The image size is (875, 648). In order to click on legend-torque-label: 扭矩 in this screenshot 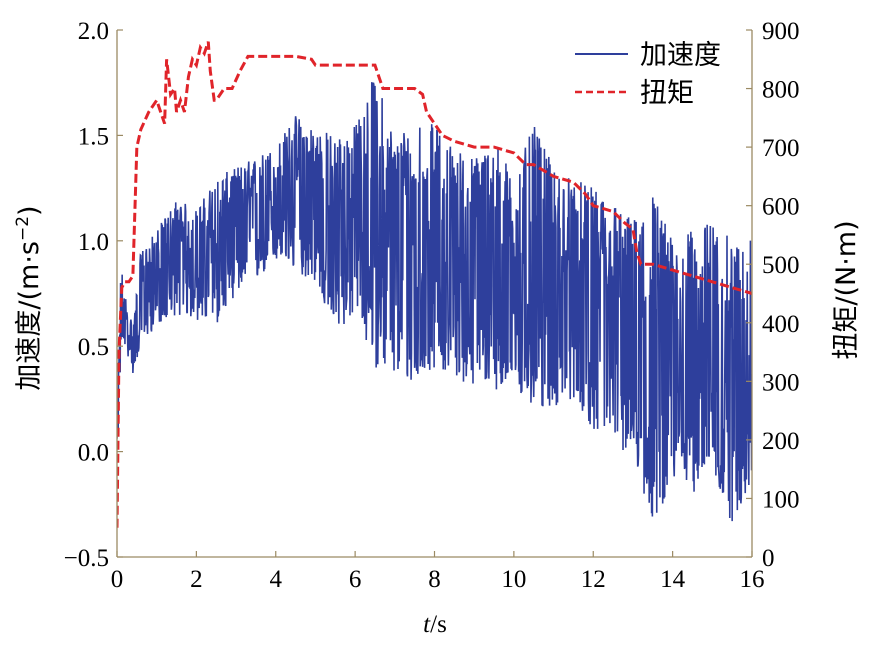, I will do `click(667, 93)`.